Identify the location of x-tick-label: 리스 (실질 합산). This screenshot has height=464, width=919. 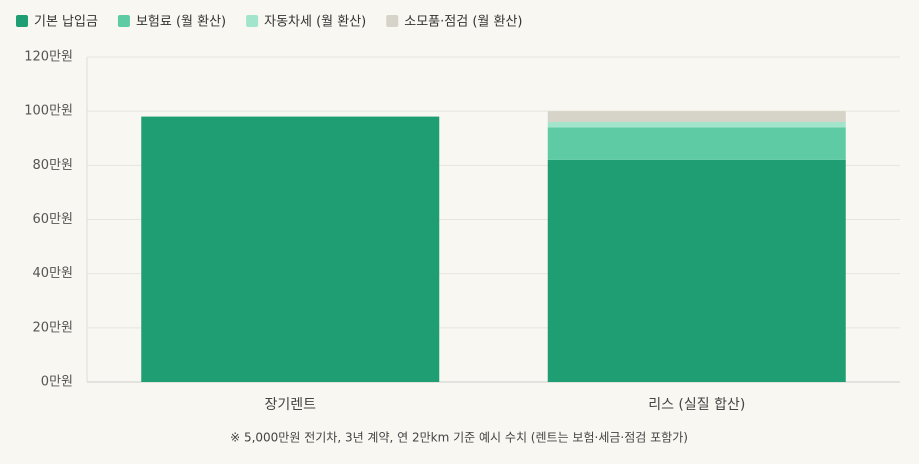
(696, 405).